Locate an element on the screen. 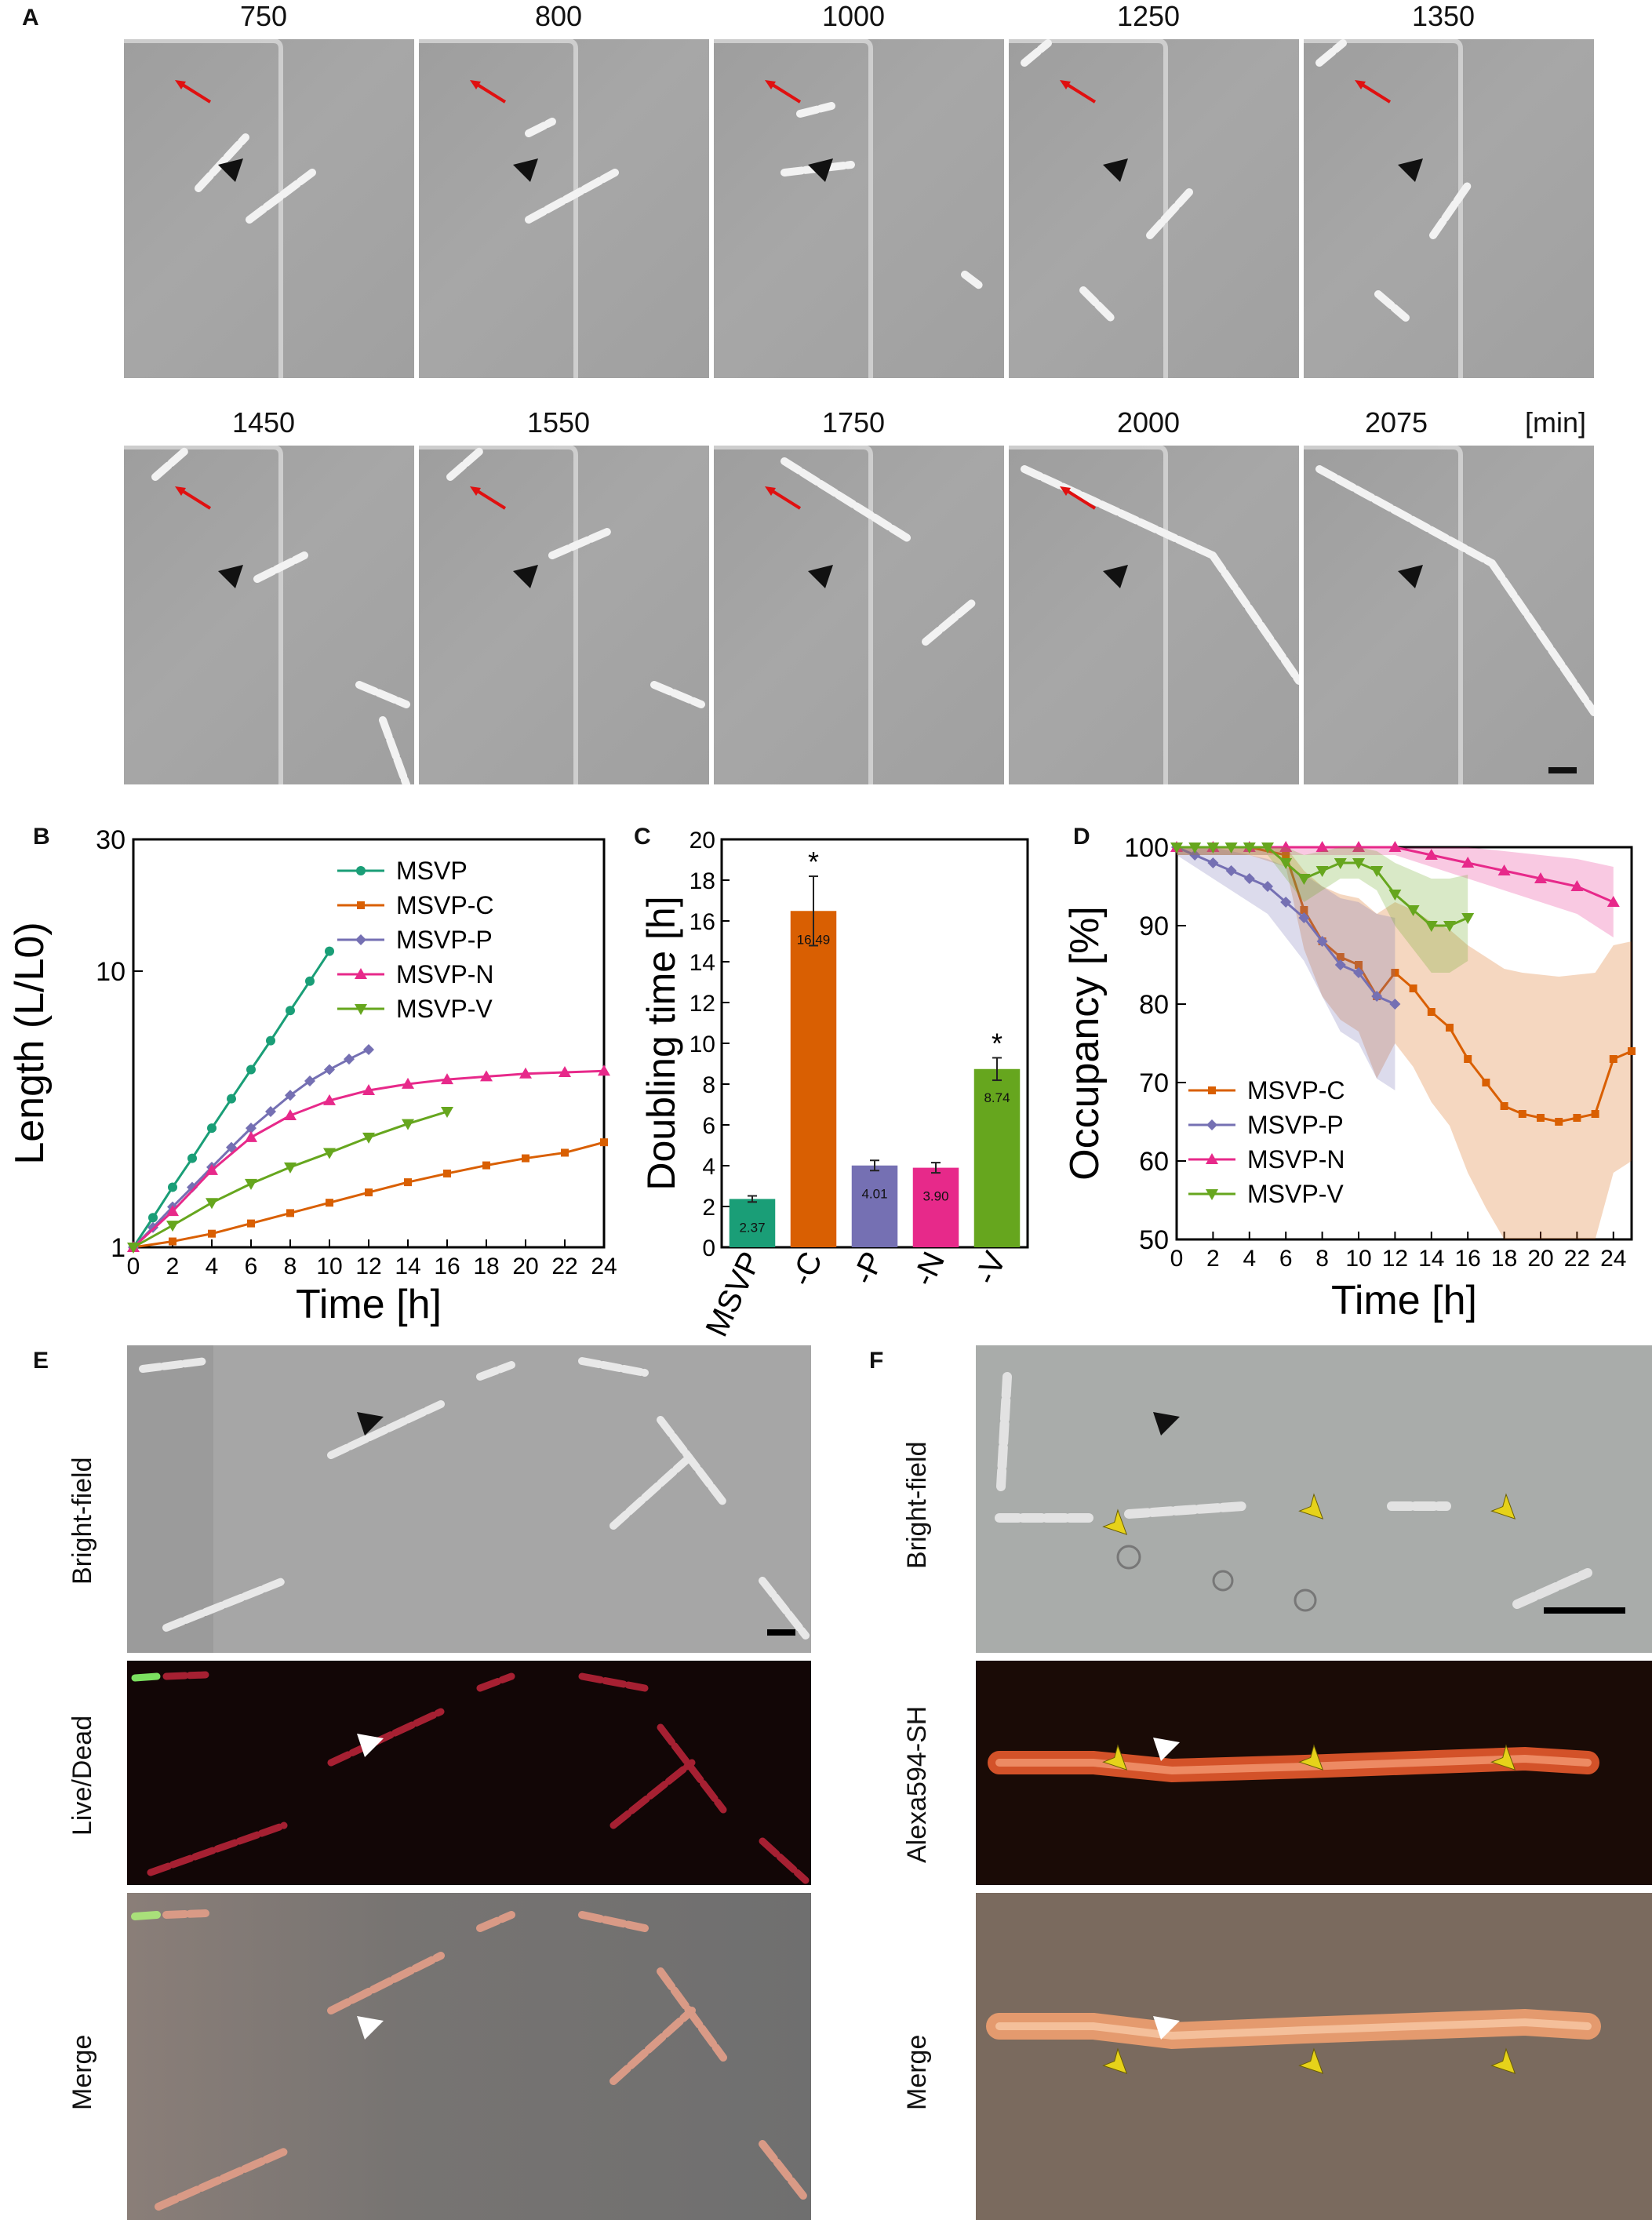 The image size is (1652, 2220). y-tick-label: 20 is located at coordinates (703, 841).